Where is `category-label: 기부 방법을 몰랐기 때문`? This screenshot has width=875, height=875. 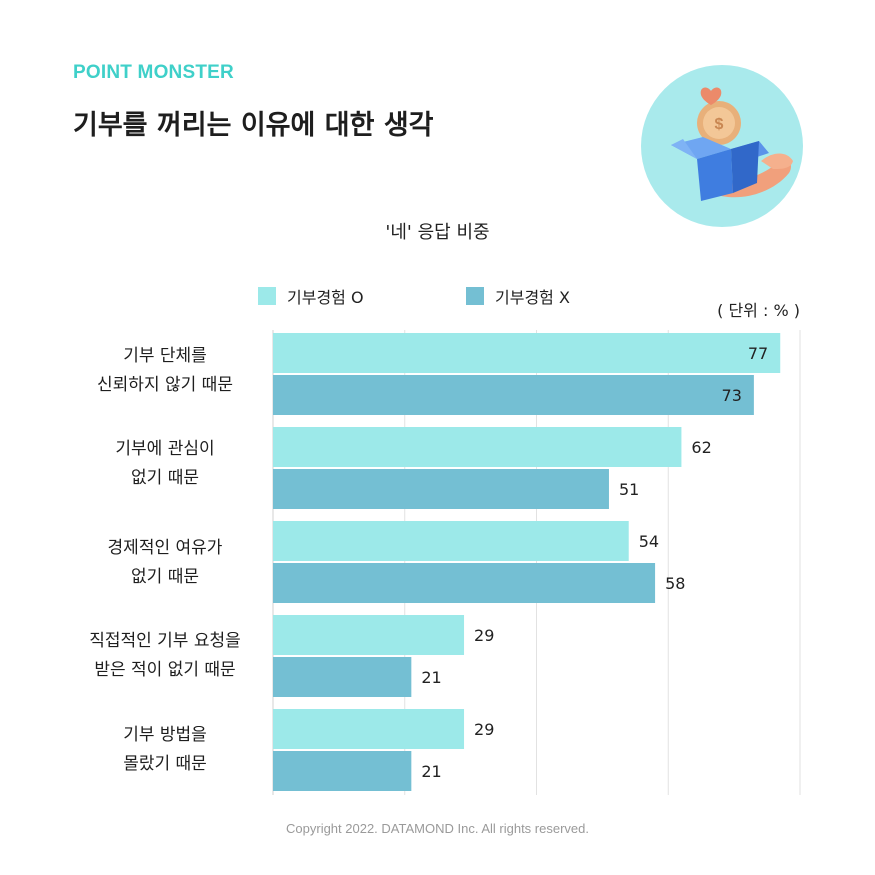 category-label: 기부 방법을 몰랐기 때문 is located at coordinates (165, 749).